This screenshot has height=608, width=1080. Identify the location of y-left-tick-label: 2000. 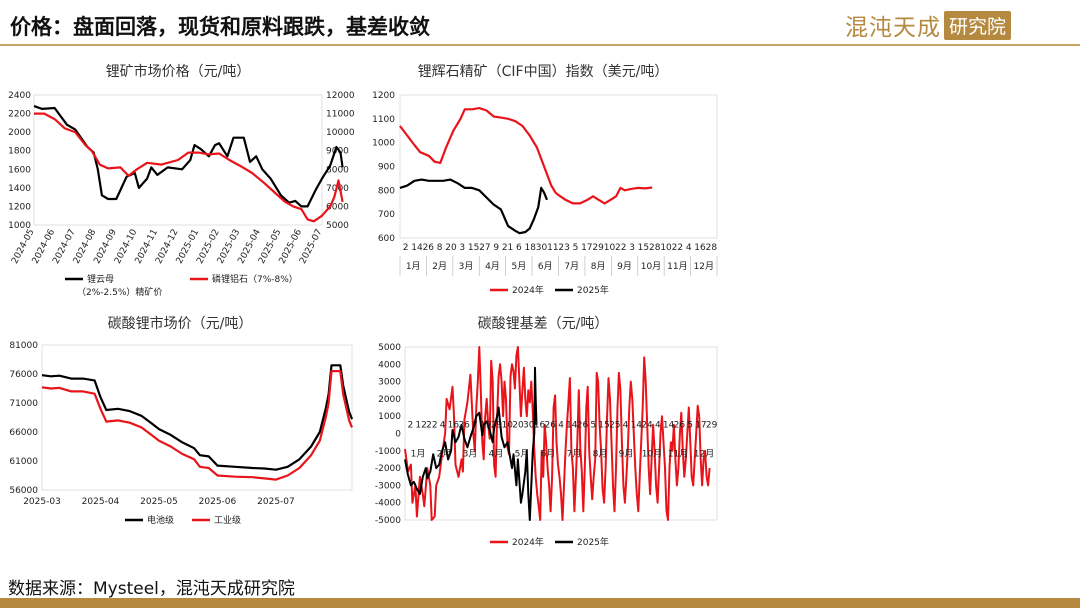
(19, 133).